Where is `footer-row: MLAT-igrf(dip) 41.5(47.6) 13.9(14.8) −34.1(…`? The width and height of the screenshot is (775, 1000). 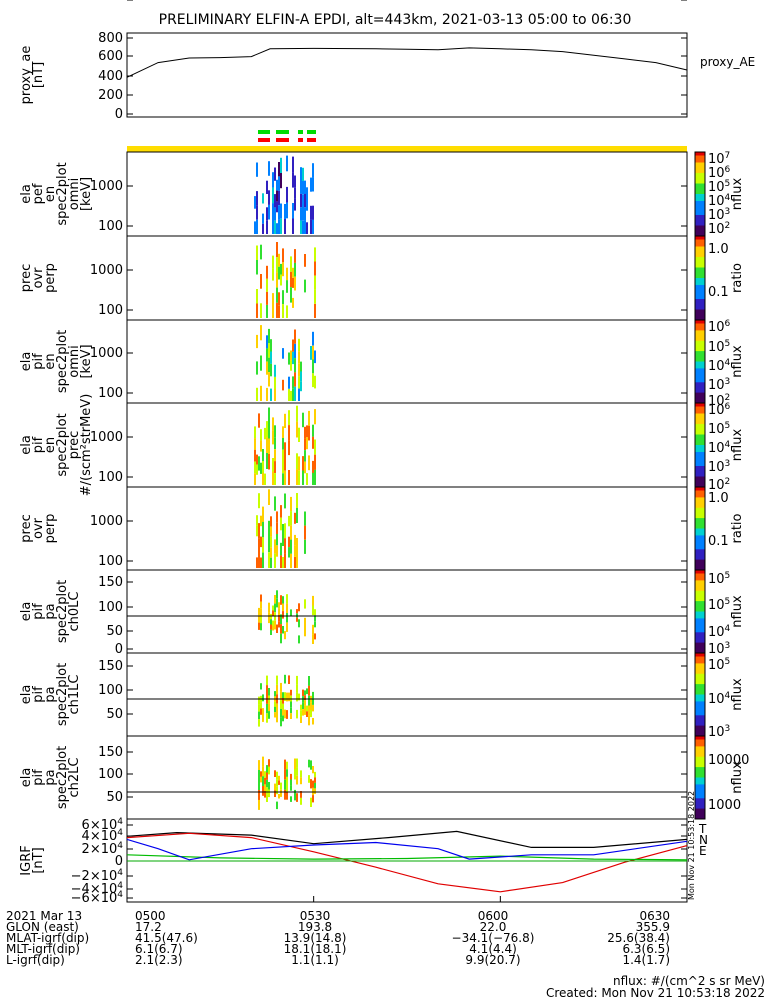 footer-row: MLAT-igrf(dip) 41.5(47.6) 13.9(14.8) −34.1(… is located at coordinates (338, 938).